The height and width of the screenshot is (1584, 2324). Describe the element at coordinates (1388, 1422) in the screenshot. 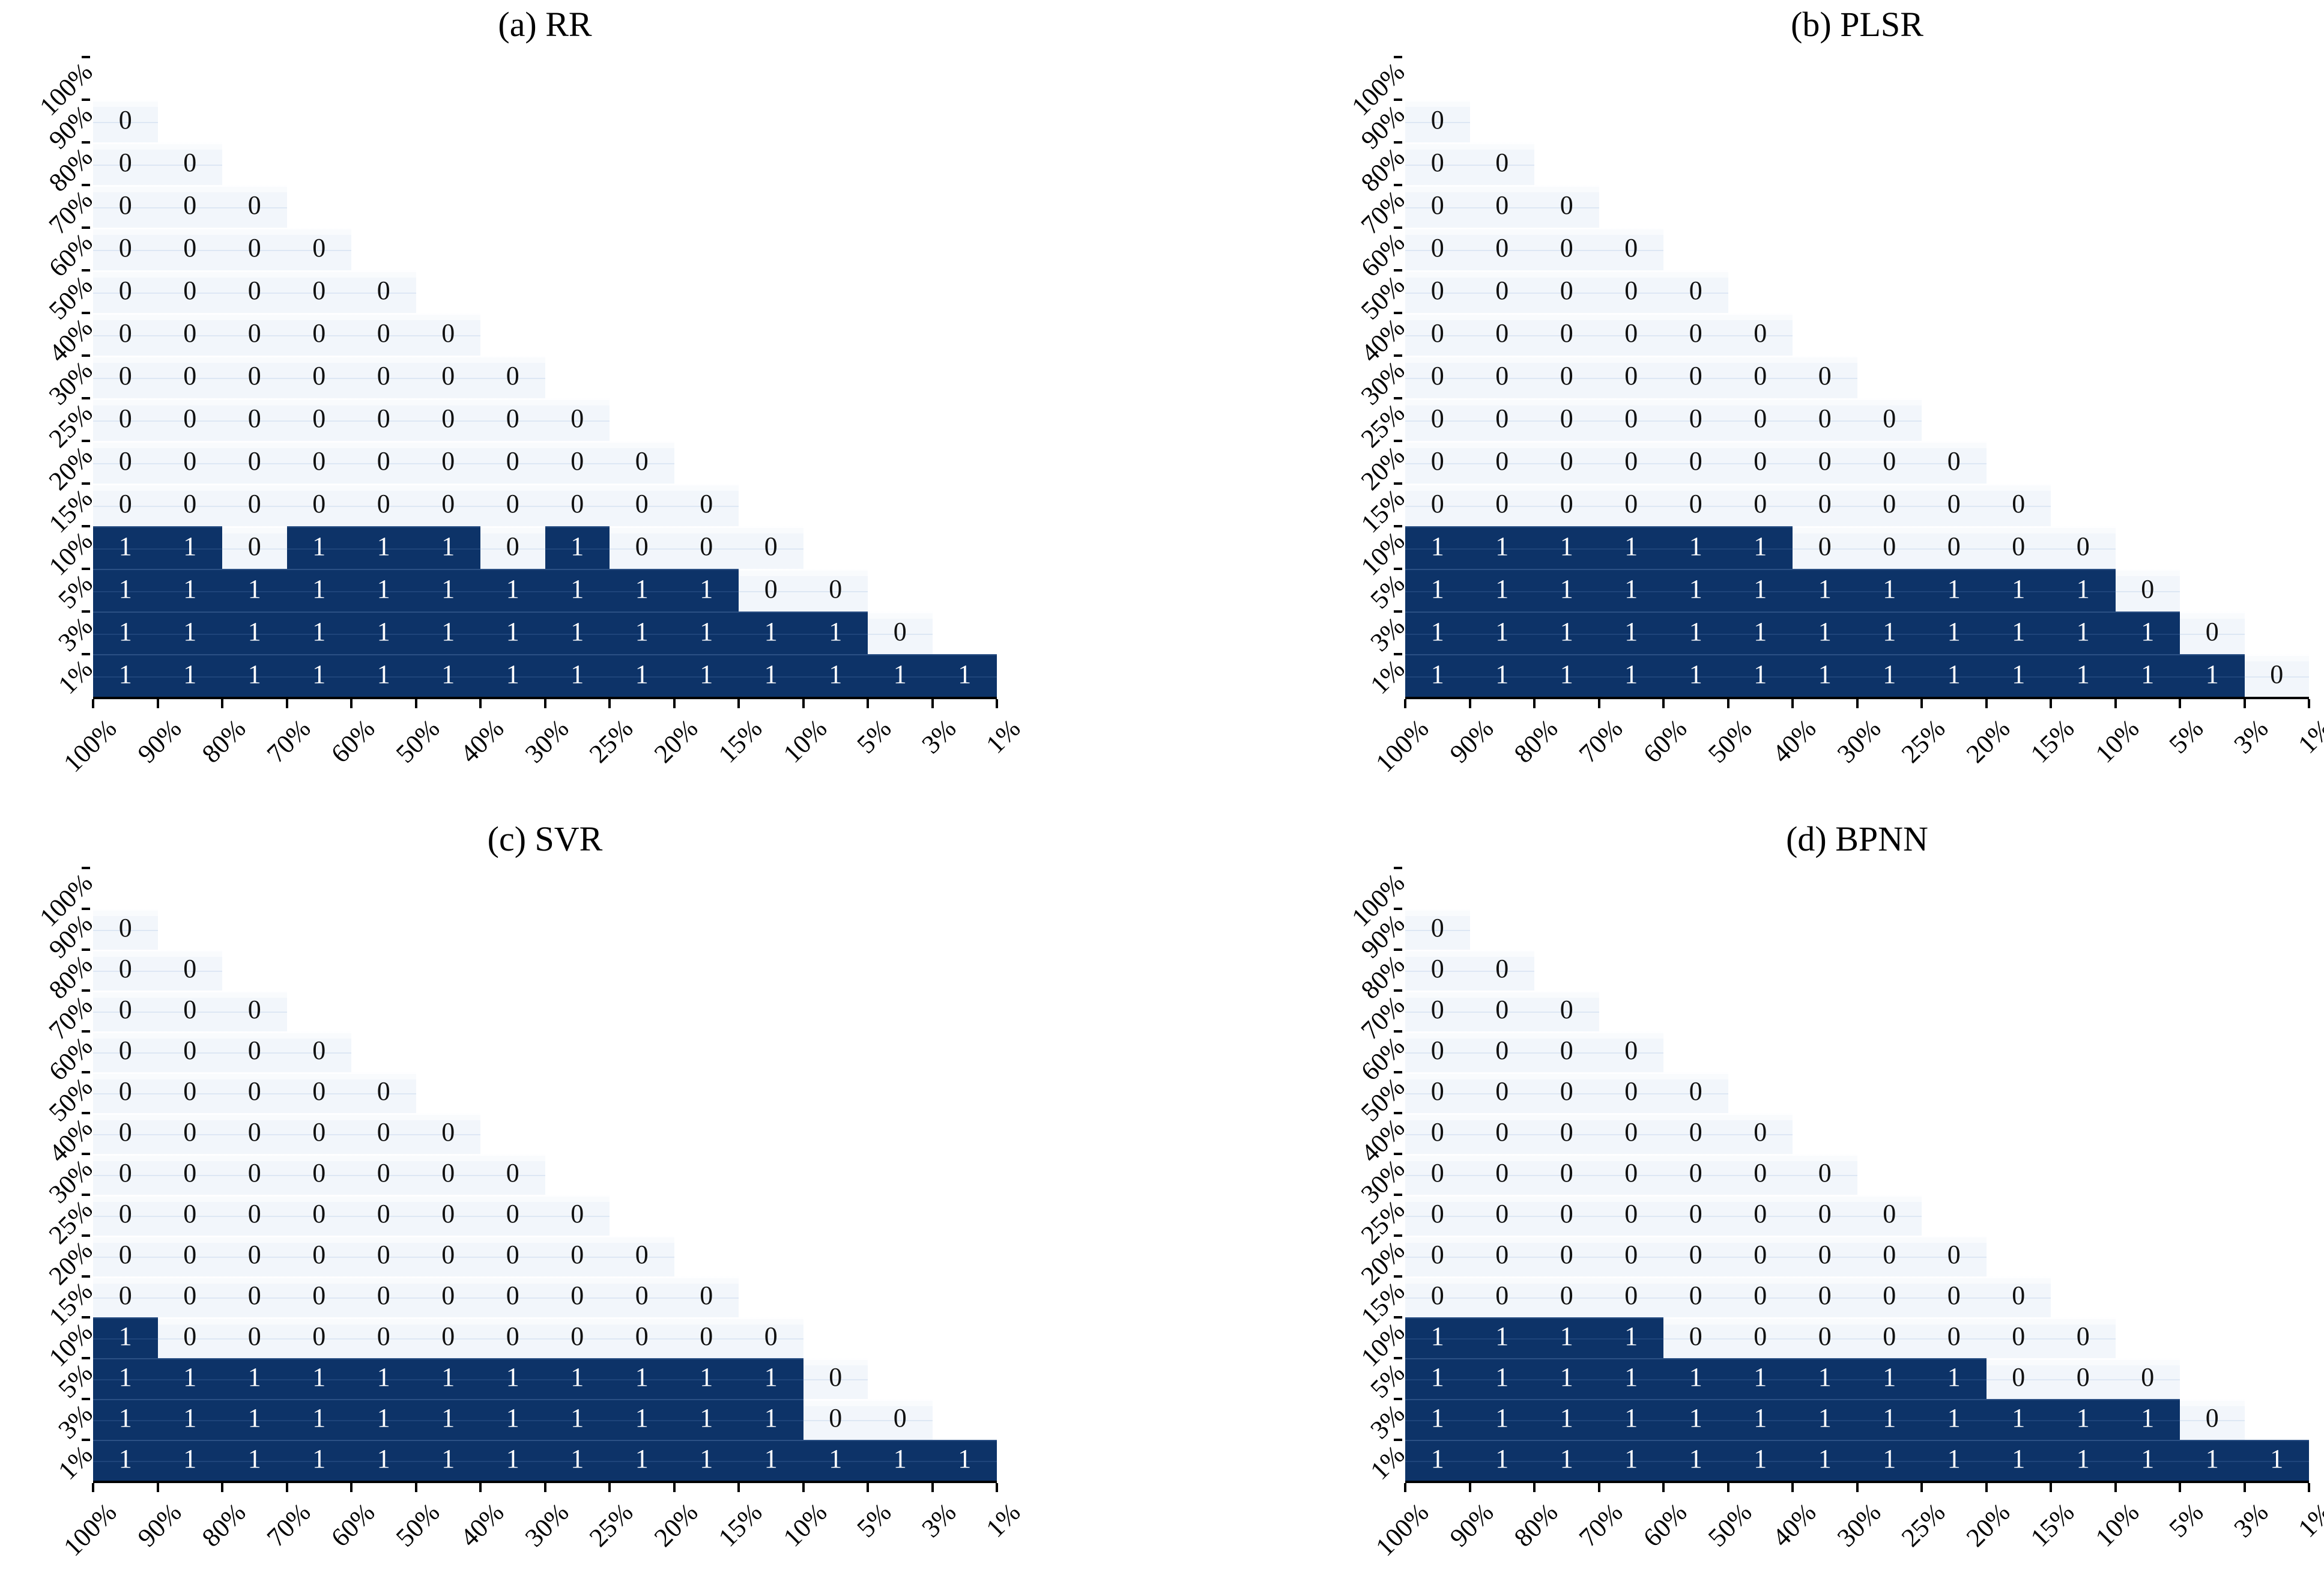

I see `y-tick-label: 3%` at that location.